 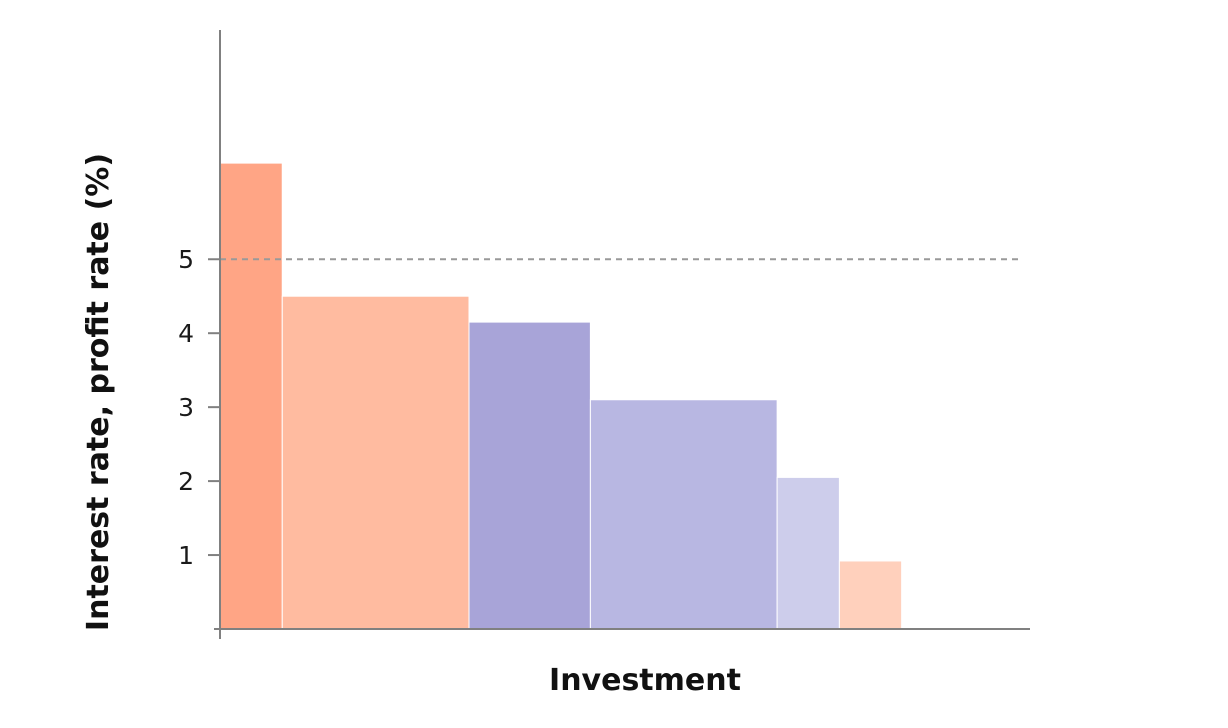 What do you see at coordinates (98, 392) in the screenshot?
I see `y-axis-title: Interest rate, profit rate (%)` at bounding box center [98, 392].